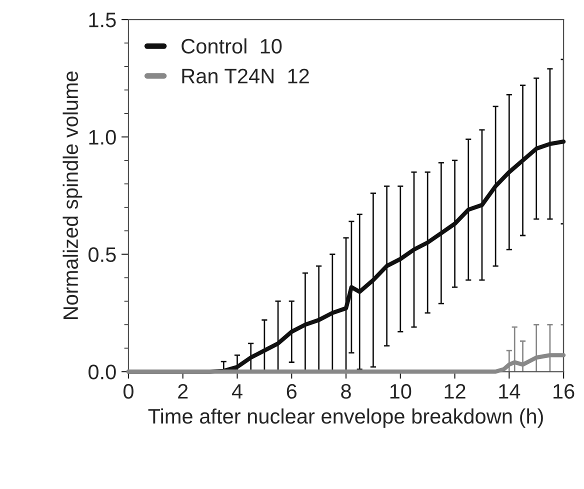 Image resolution: width=584 pixels, height=489 pixels. What do you see at coordinates (237, 391) in the screenshot?
I see `x-tick-label: 4` at bounding box center [237, 391].